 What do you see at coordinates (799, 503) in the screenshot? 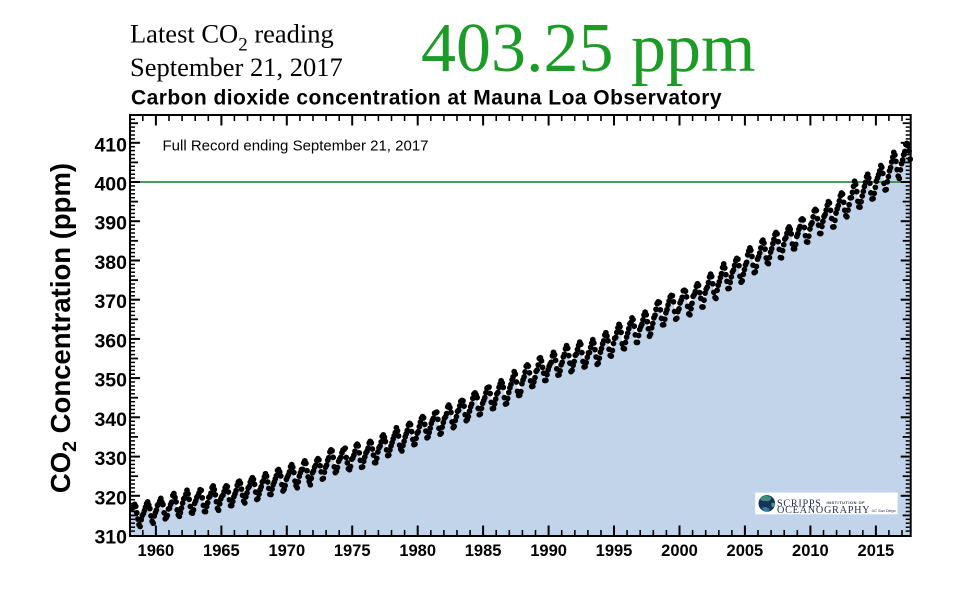
I see `svg-text: SCRIPPS` at bounding box center [799, 503].